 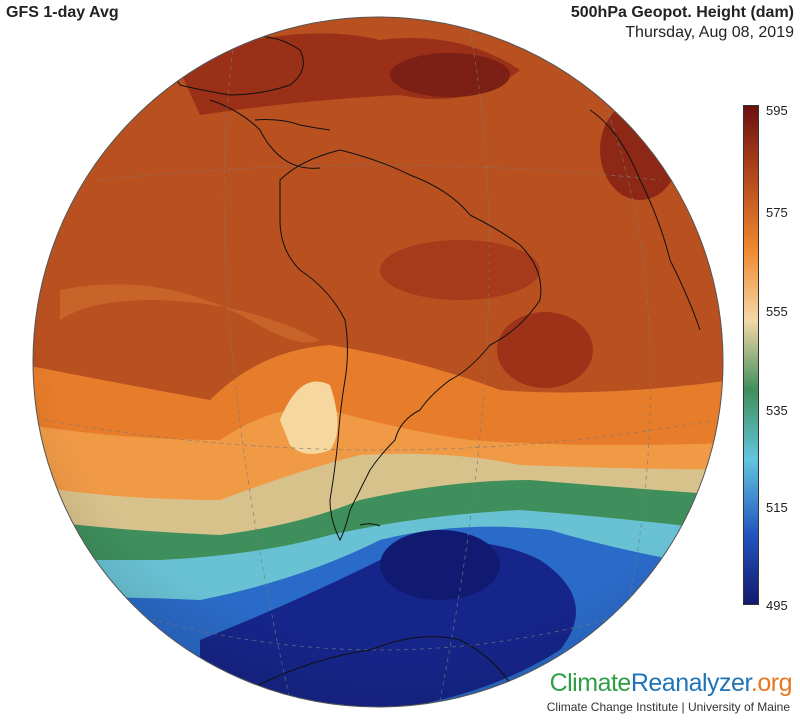 What do you see at coordinates (590, 683) in the screenshot?
I see `logo-part-climate: Climate` at bounding box center [590, 683].